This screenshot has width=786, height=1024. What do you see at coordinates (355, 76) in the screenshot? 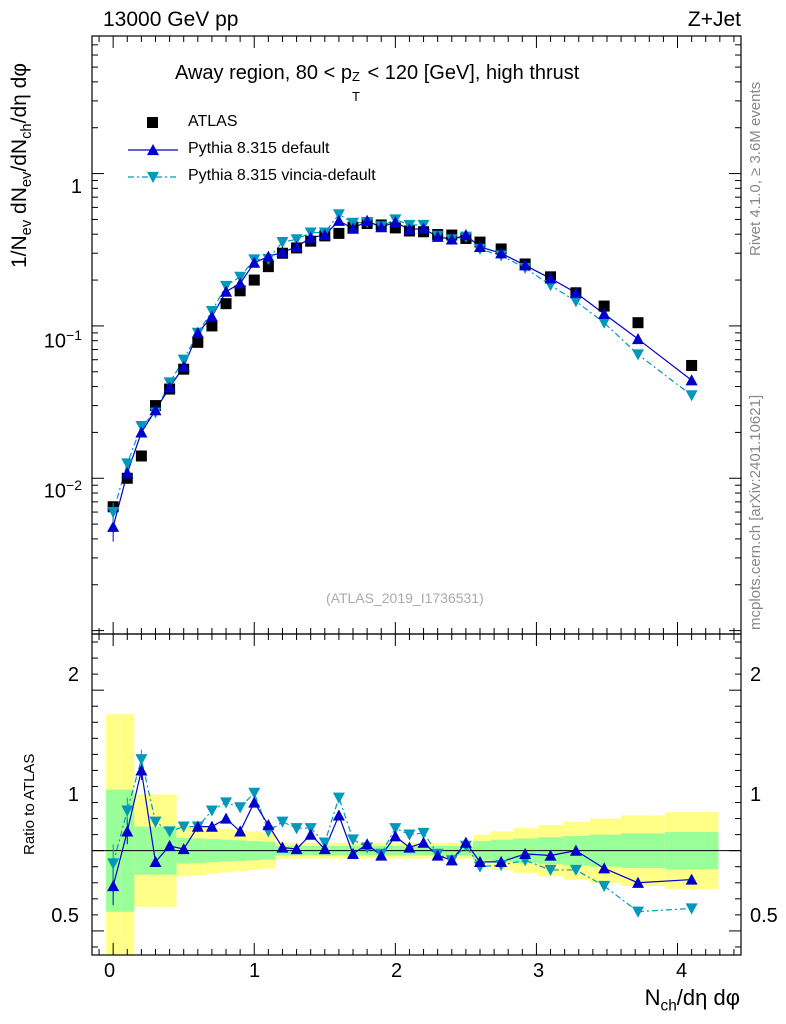
I see `plot-title-sup: Z` at bounding box center [355, 76].